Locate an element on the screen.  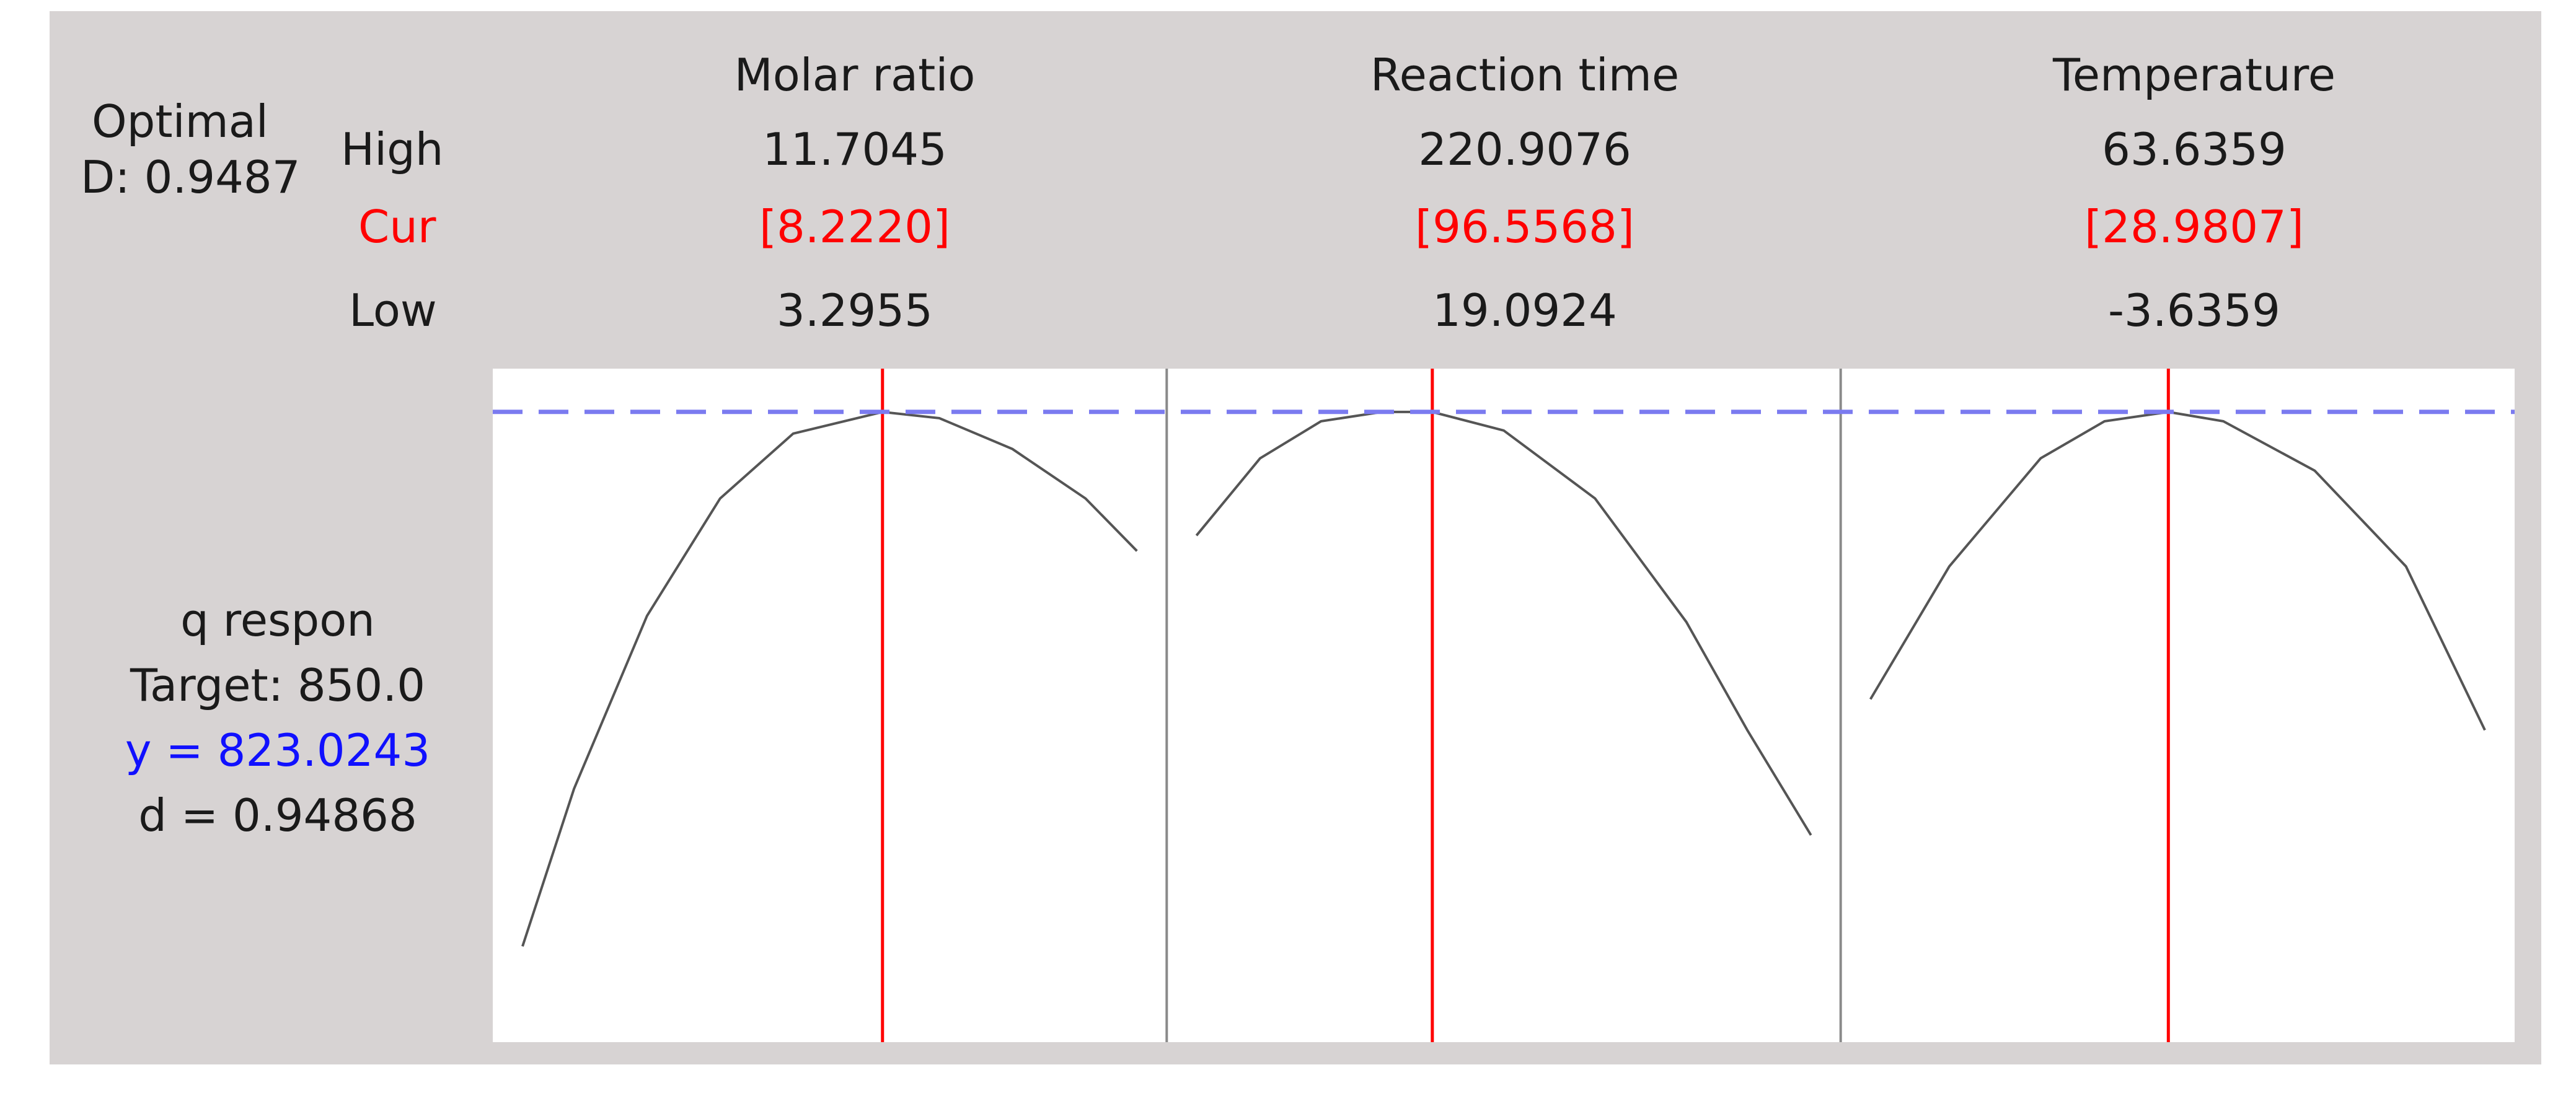
factor-low-molar-ratio: 3.2955 is located at coordinates (855, 310).